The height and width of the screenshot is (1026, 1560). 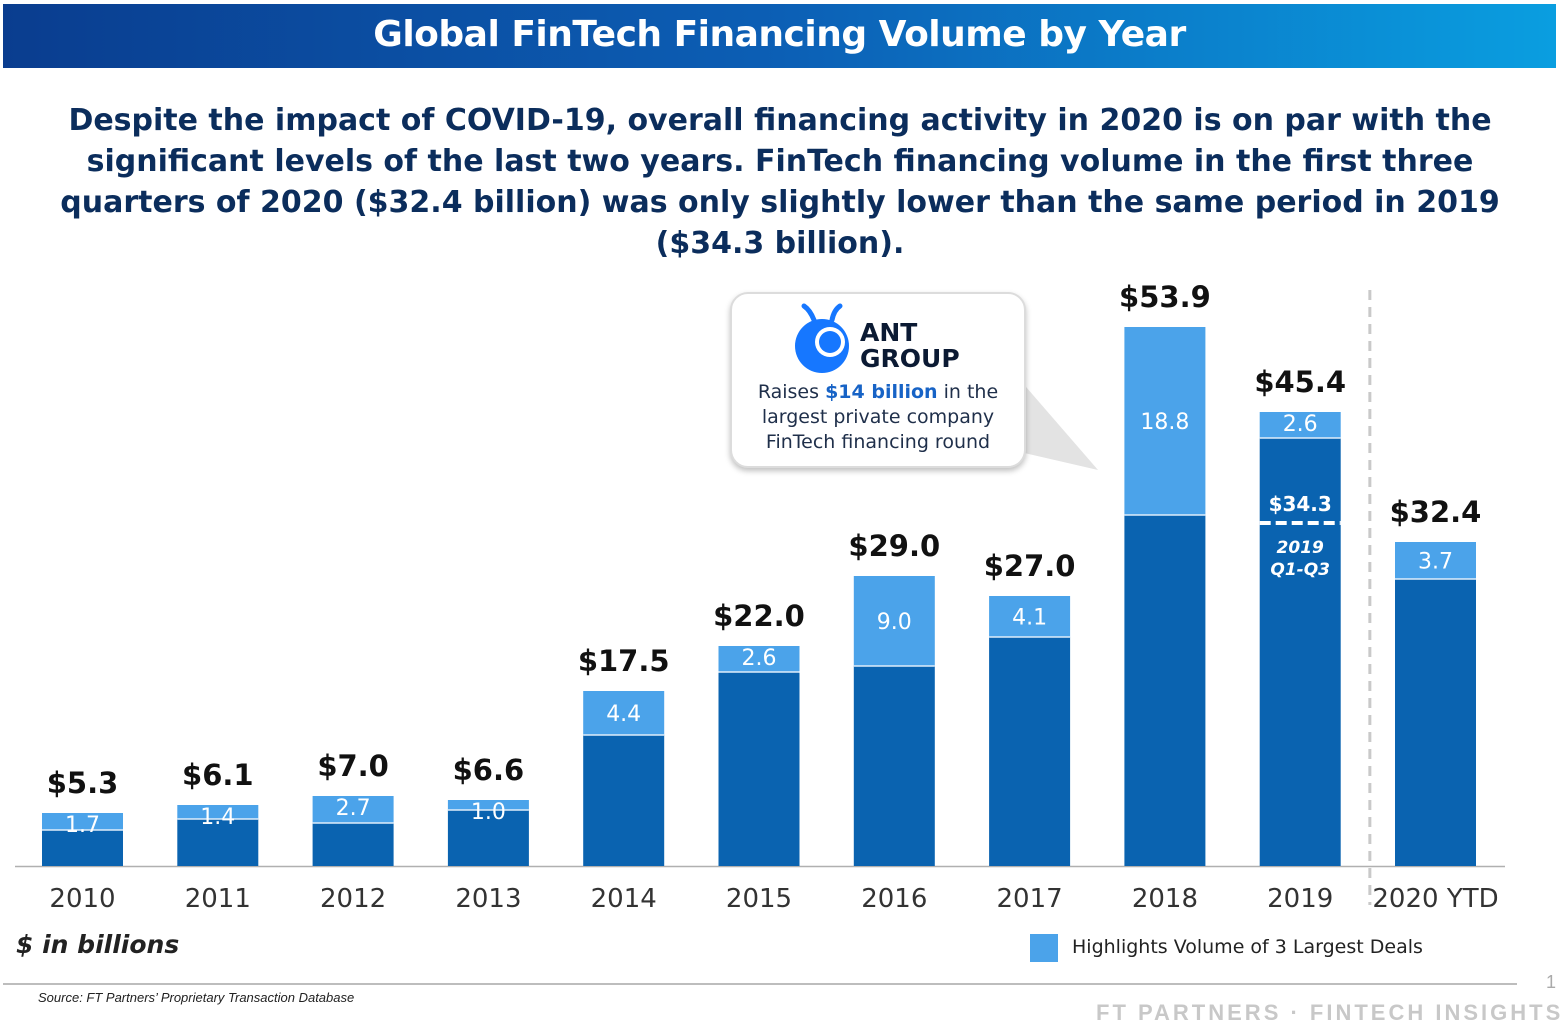 What do you see at coordinates (1328, 1012) in the screenshot?
I see `footer-brand: FT PARTNERS · FINTECH INSIGHTS` at bounding box center [1328, 1012].